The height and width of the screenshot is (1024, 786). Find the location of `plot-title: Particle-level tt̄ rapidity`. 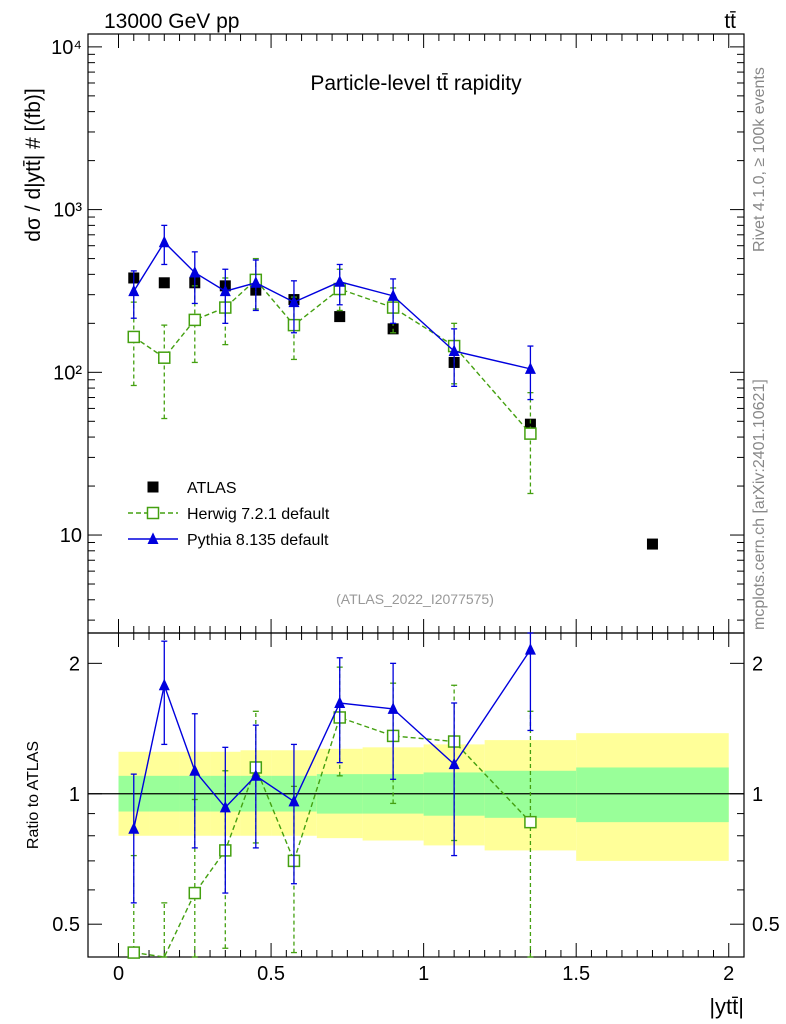

plot-title: Particle-level tt̄ rapidity is located at coordinates (416, 83).